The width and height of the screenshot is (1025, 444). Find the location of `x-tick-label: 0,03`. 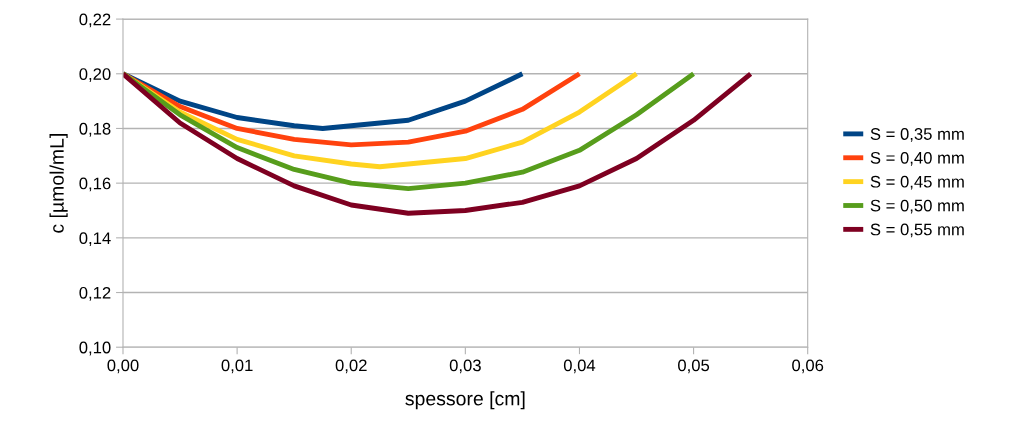

x-tick-label: 0,03 is located at coordinates (465, 366).